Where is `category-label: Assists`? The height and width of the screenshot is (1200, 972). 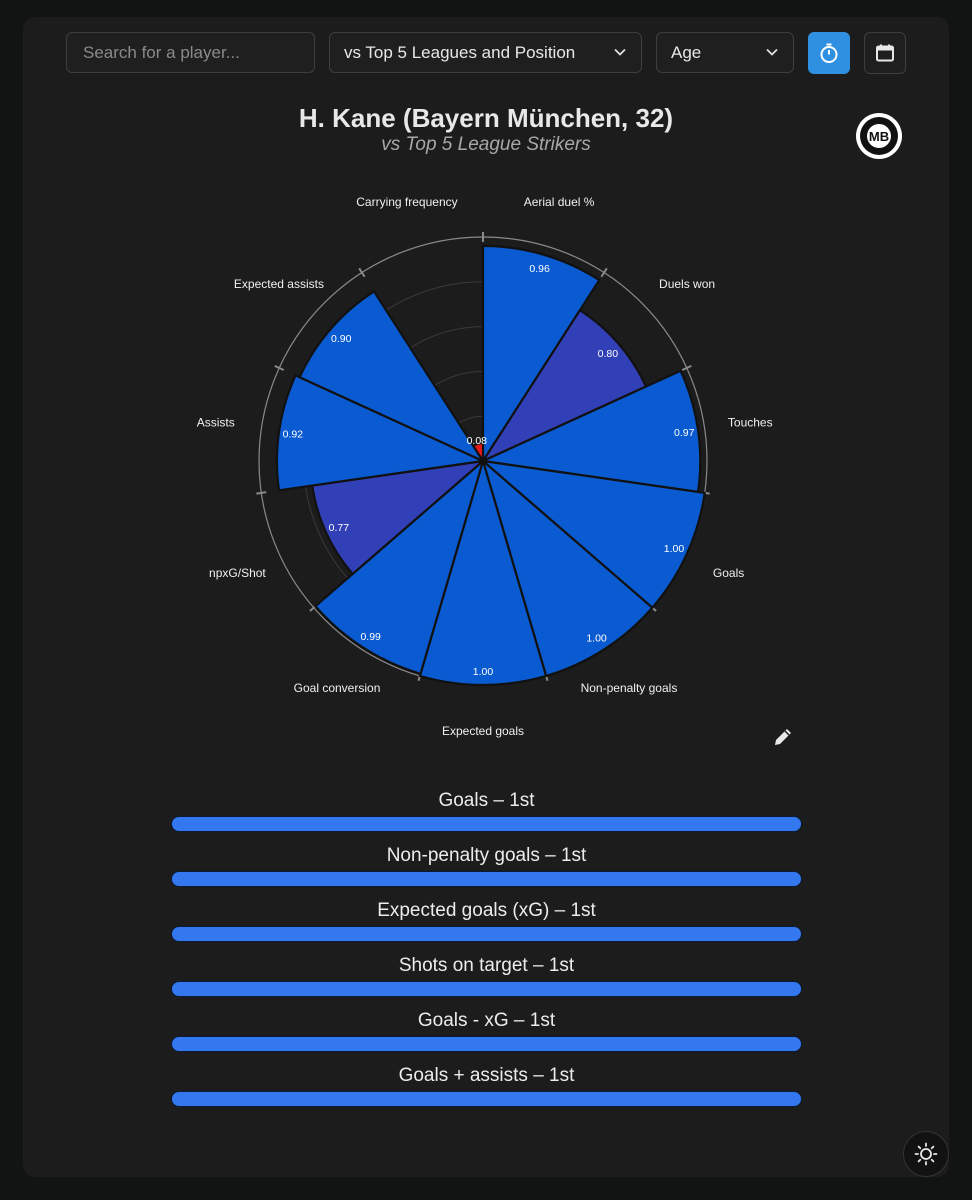 category-label: Assists is located at coordinates (216, 423).